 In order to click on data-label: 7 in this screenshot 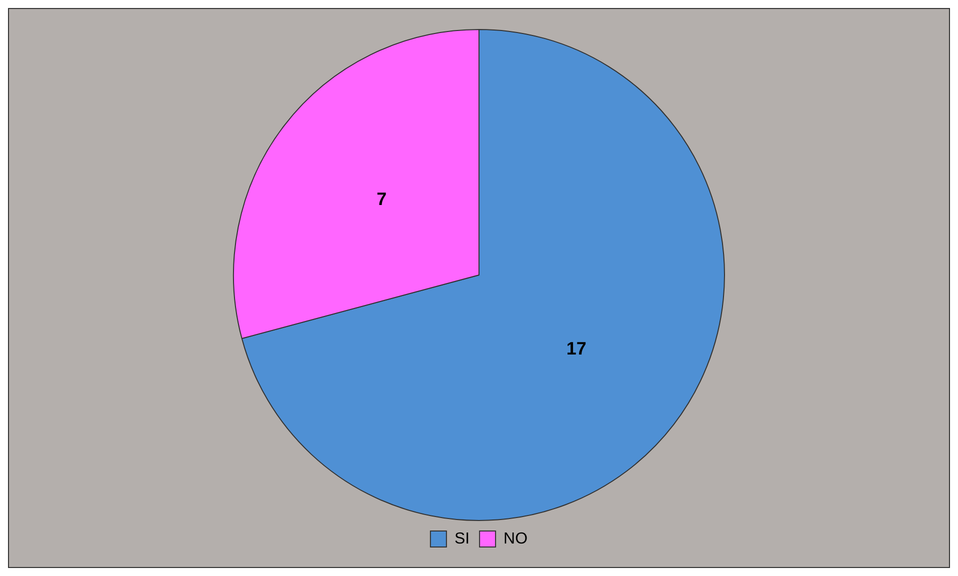, I will do `click(381, 199)`.